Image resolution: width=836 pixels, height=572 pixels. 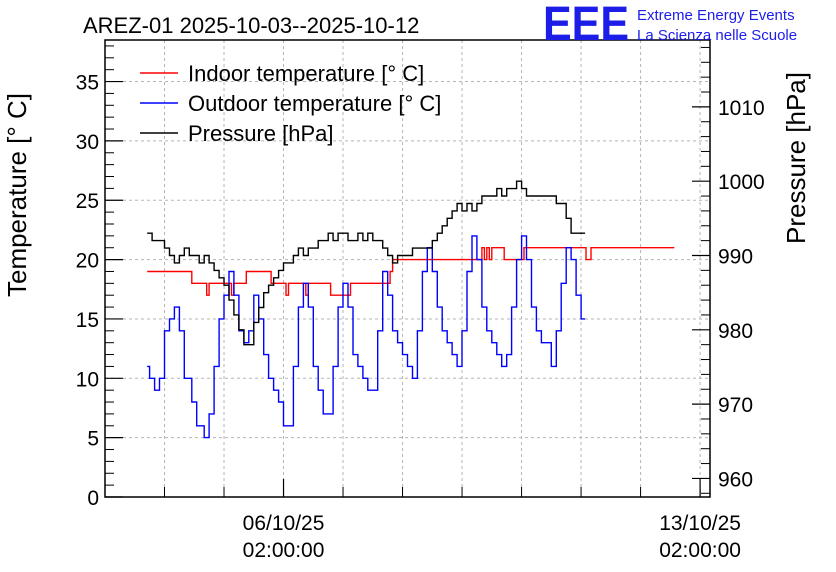 What do you see at coordinates (796, 158) in the screenshot?
I see `y2-axis-label: Pressure [hPa]` at bounding box center [796, 158].